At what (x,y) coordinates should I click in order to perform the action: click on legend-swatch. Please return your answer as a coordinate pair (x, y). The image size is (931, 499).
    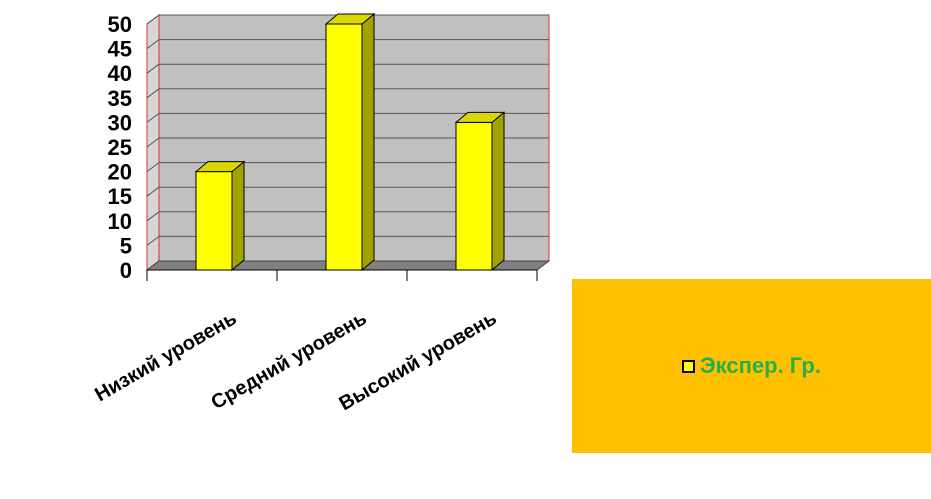
    Looking at the image, I should click on (688, 366).